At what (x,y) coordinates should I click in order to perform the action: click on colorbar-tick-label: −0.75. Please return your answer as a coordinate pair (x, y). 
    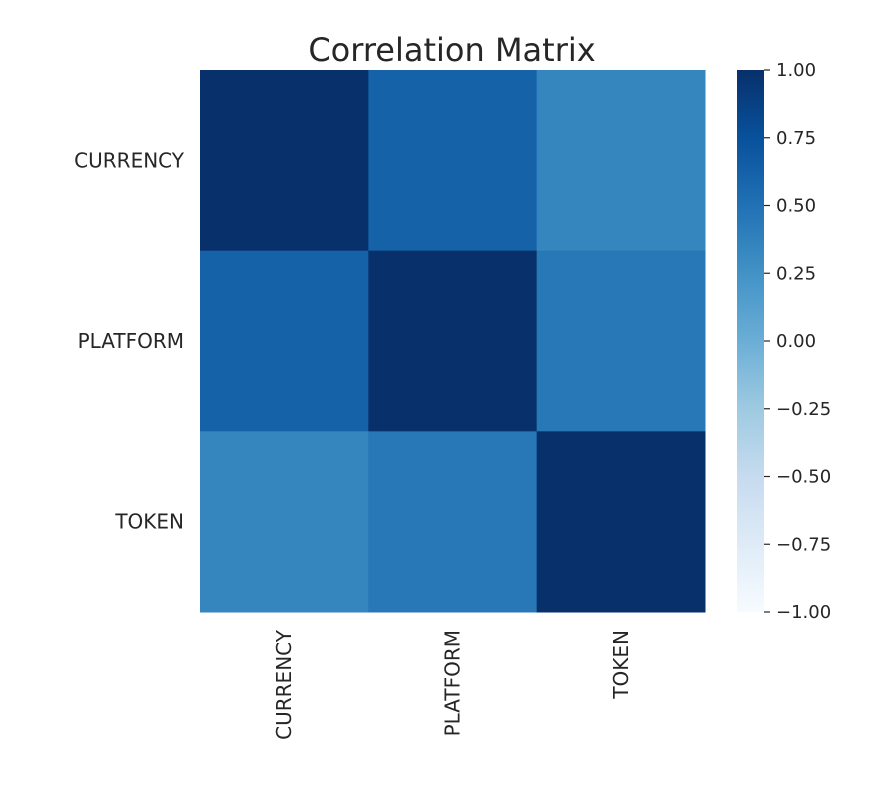
    Looking at the image, I should click on (803, 544).